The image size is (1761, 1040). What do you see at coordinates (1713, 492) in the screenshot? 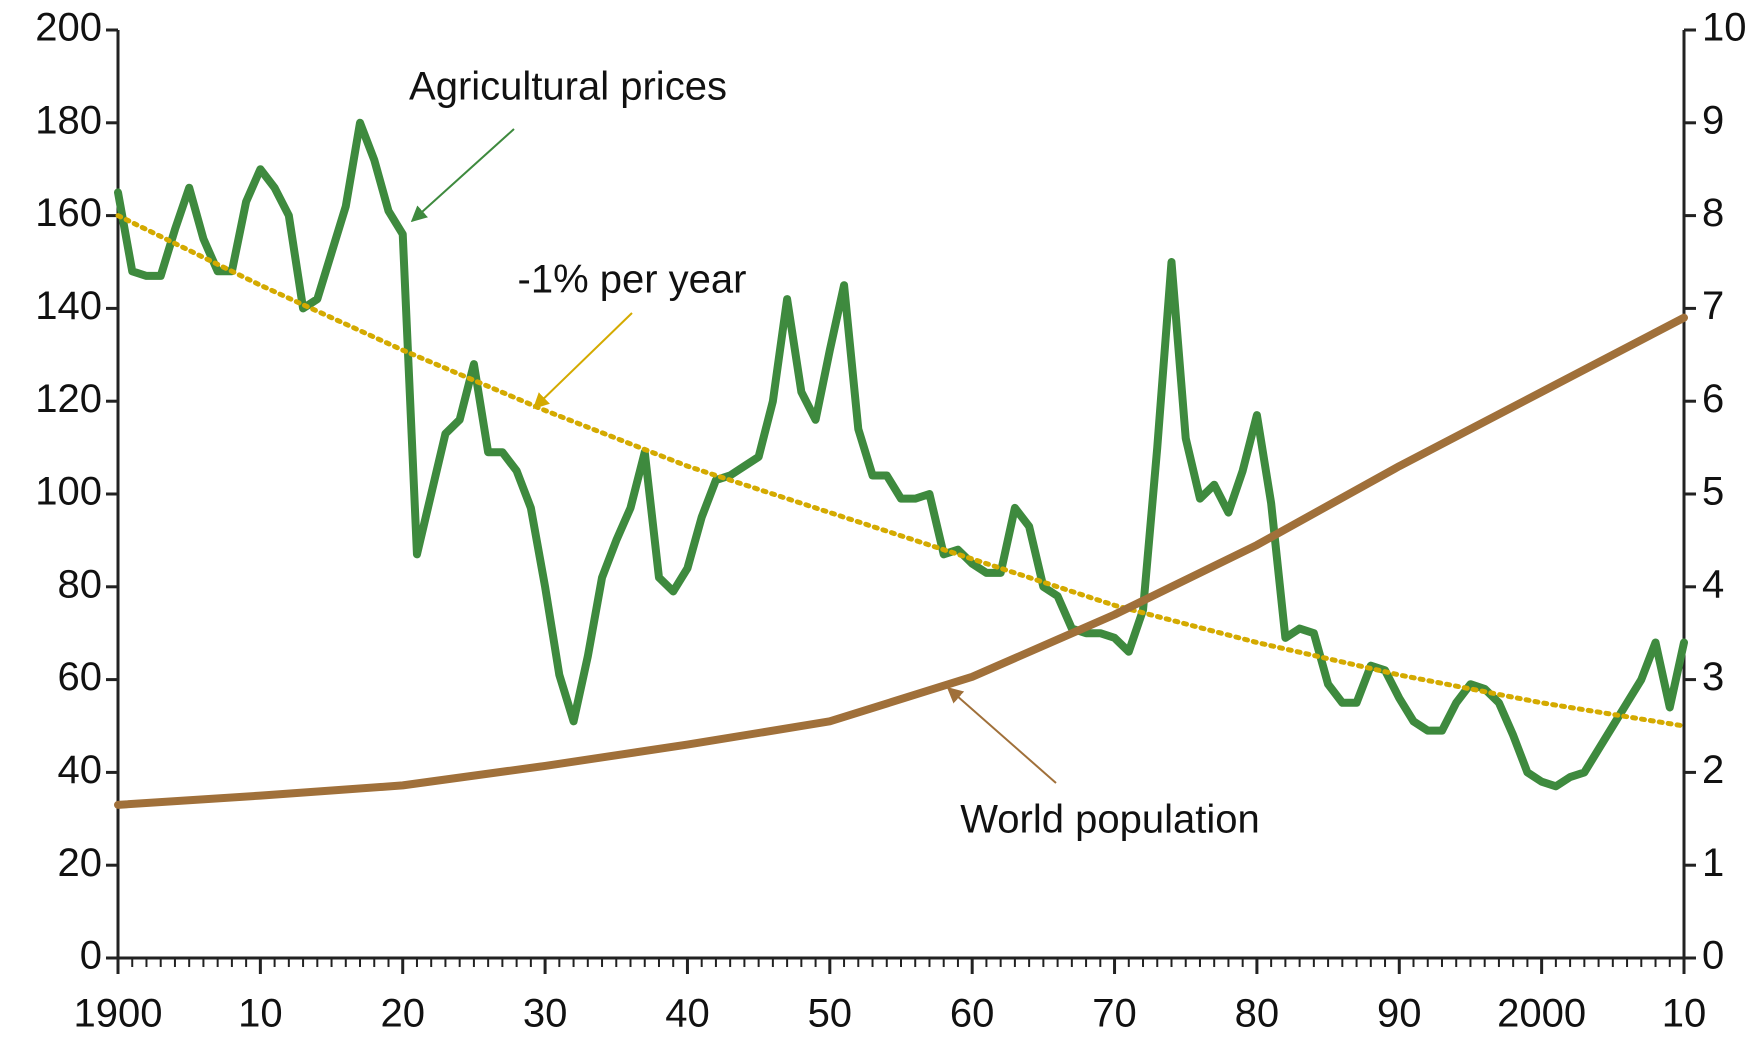
I see `y2-tick-label: 5` at bounding box center [1713, 492].